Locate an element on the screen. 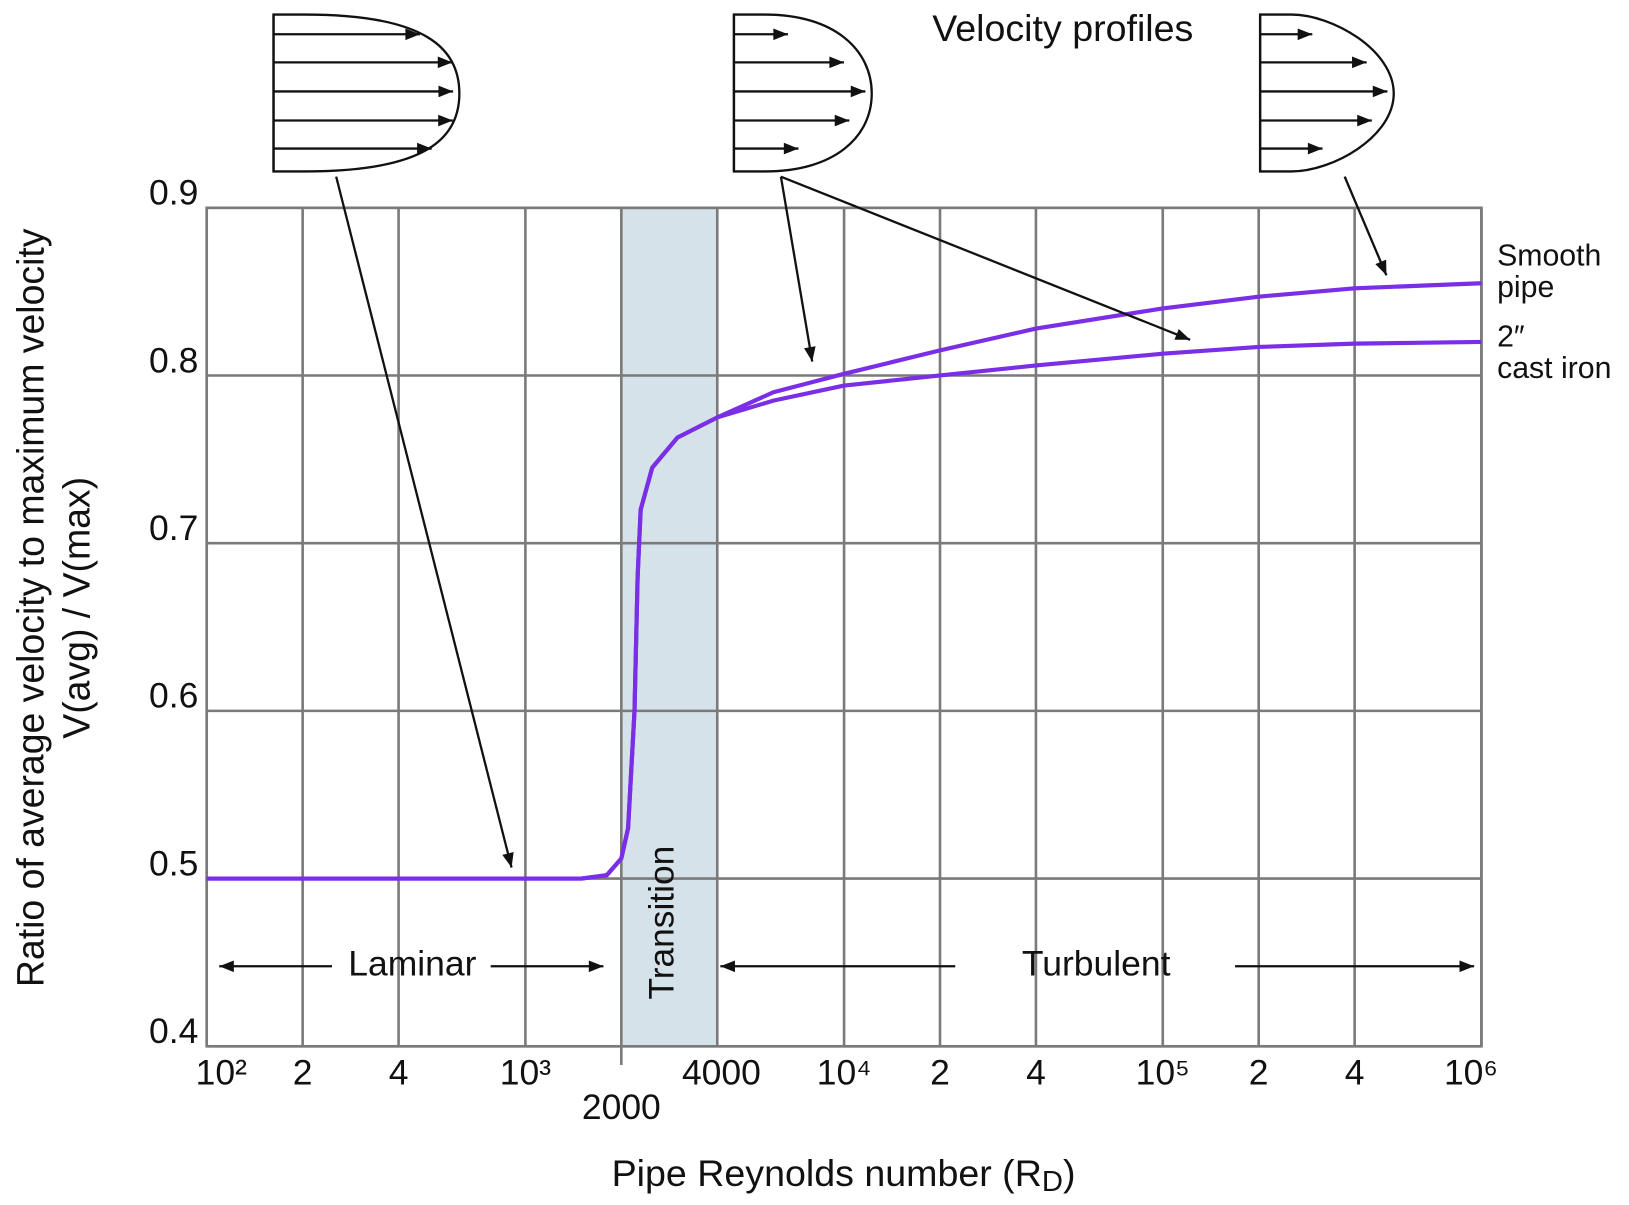 The image size is (1629, 1205). series-label-line: pipe is located at coordinates (1525, 287).